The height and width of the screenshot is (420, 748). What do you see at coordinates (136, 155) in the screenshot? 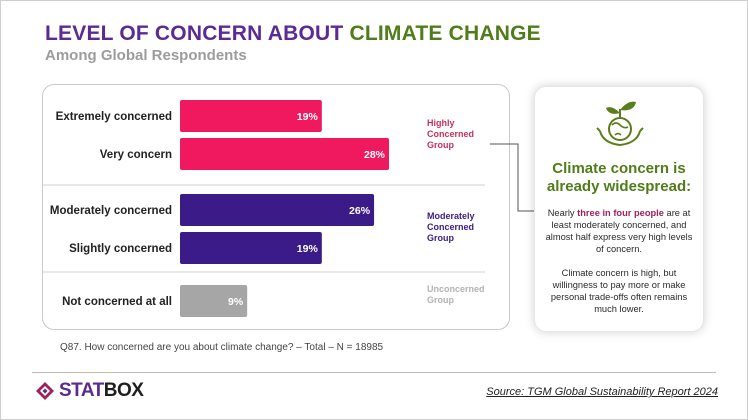
I see `category-label: Very concern` at bounding box center [136, 155].